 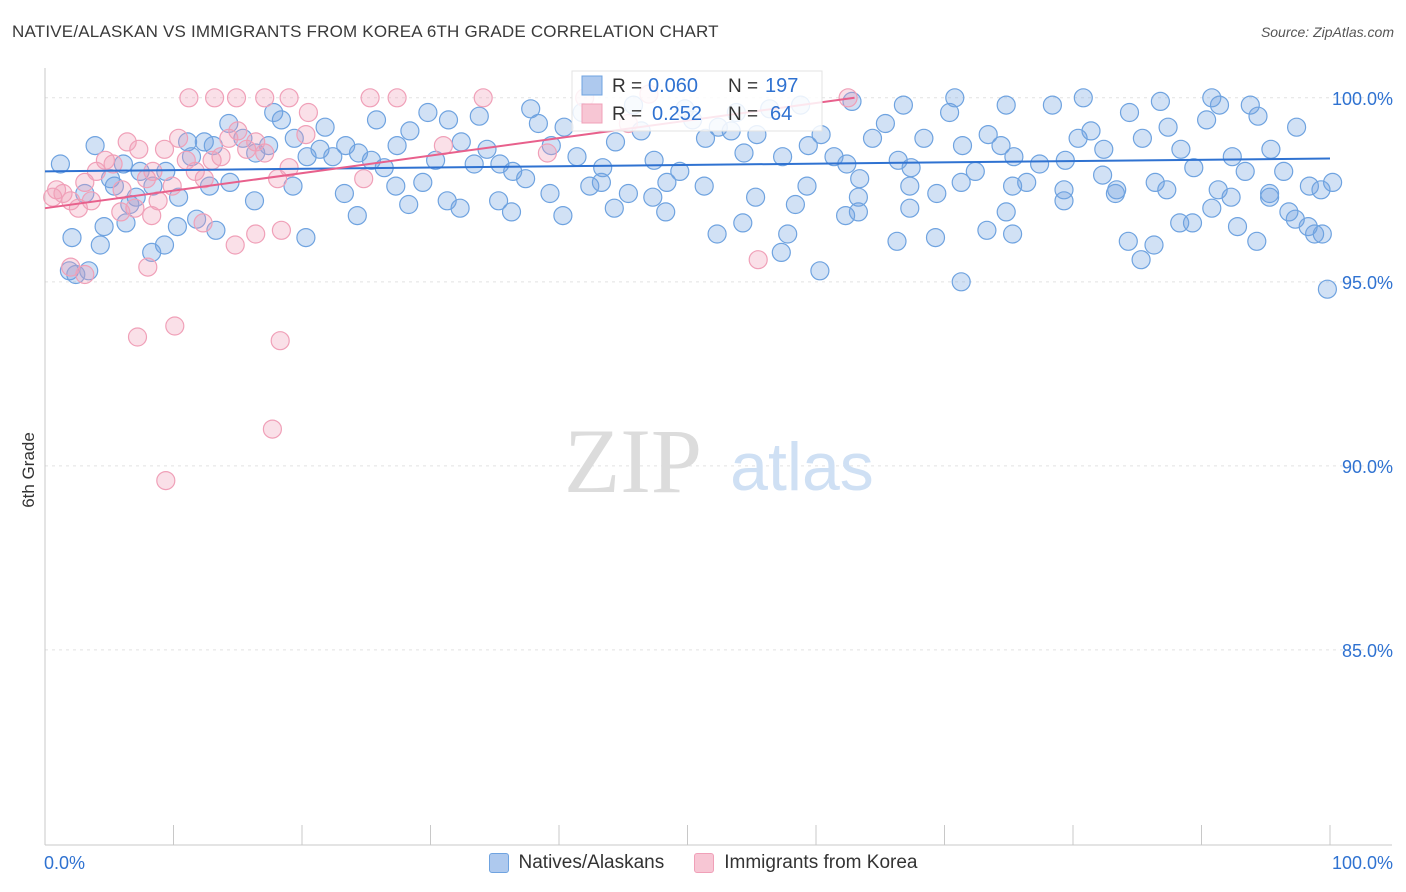 What do you see at coordinates (592, 113) in the screenshot?
I see `stats-swatch-korea` at bounding box center [592, 113].